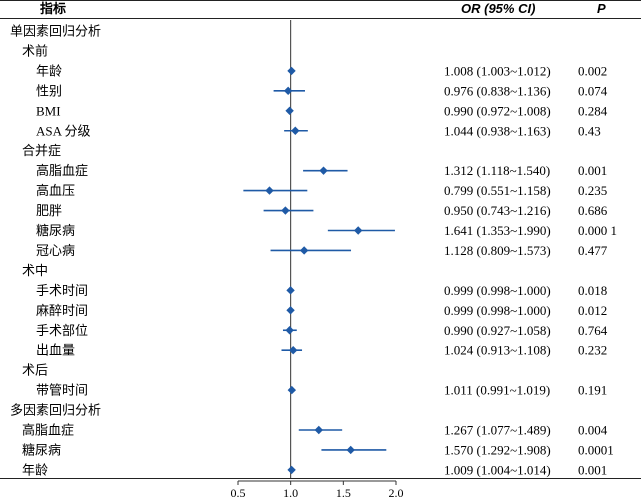 The image size is (641, 503). Describe the element at coordinates (63, 130) in the screenshot. I see `variable-label: ASA 分级` at that location.